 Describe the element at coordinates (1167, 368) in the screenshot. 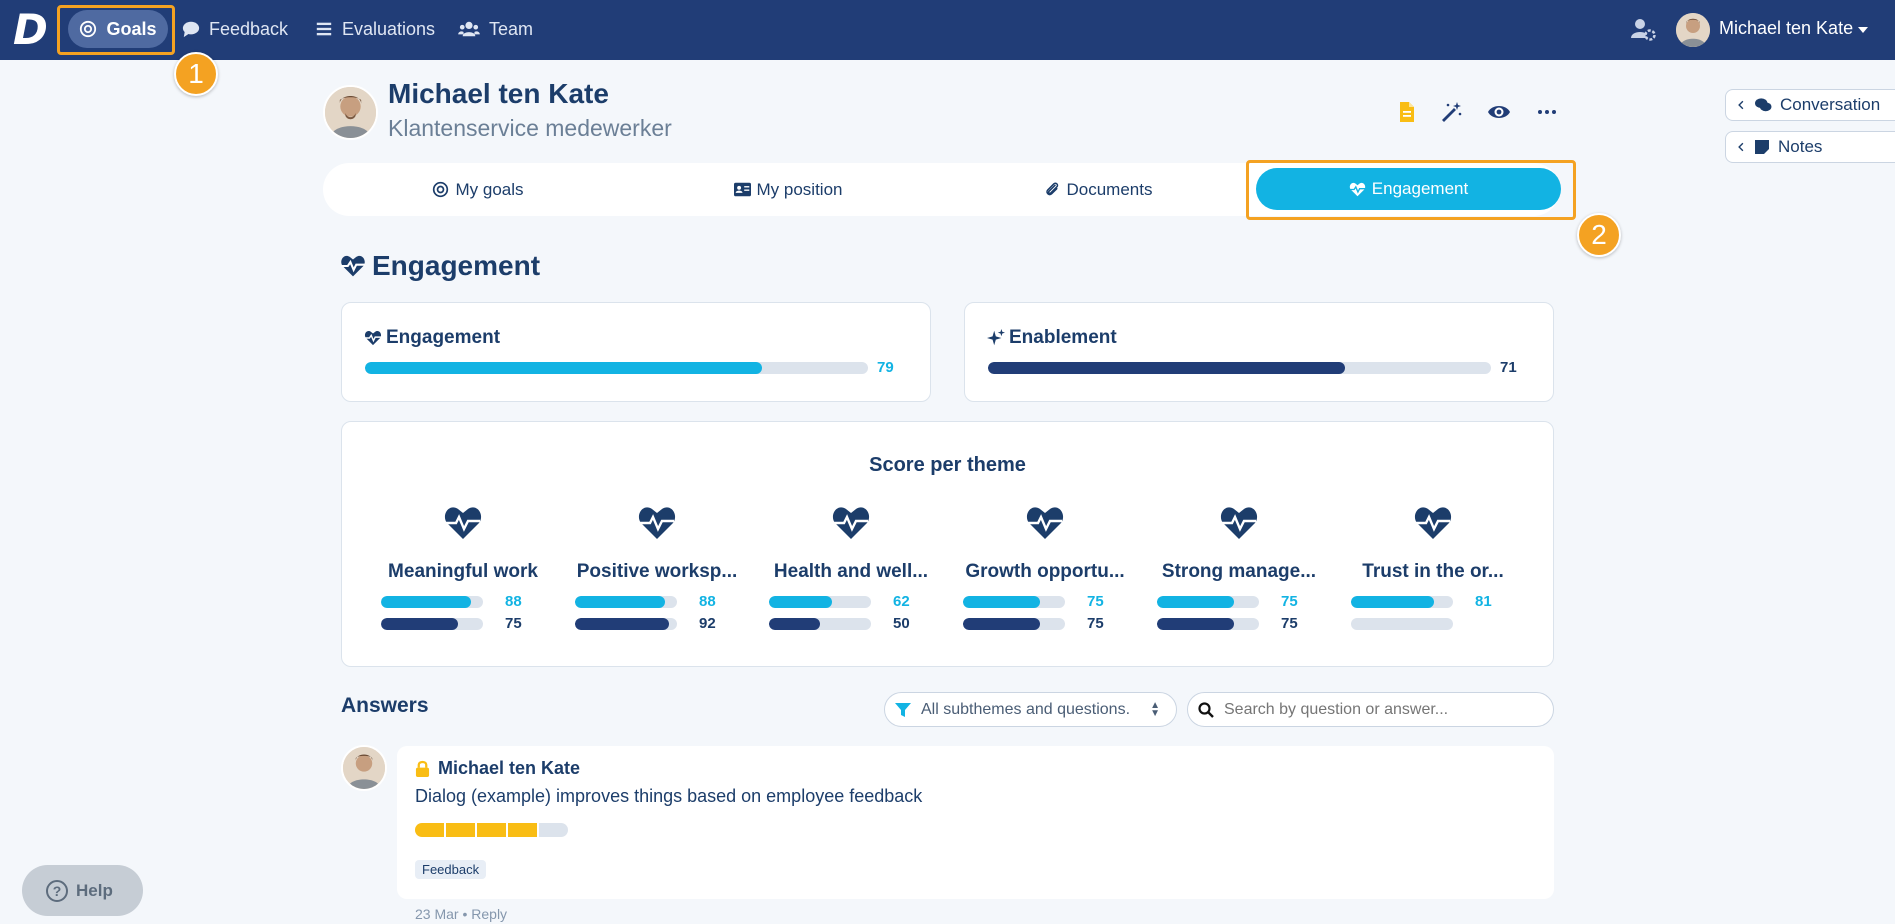

I see `enablement-progress-fill` at that location.